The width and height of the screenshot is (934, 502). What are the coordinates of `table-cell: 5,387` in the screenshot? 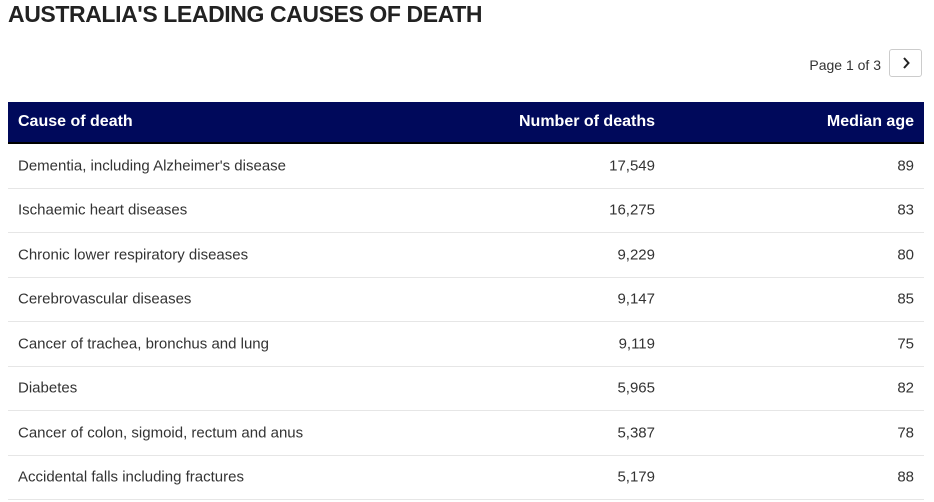 It's located at (636, 433).